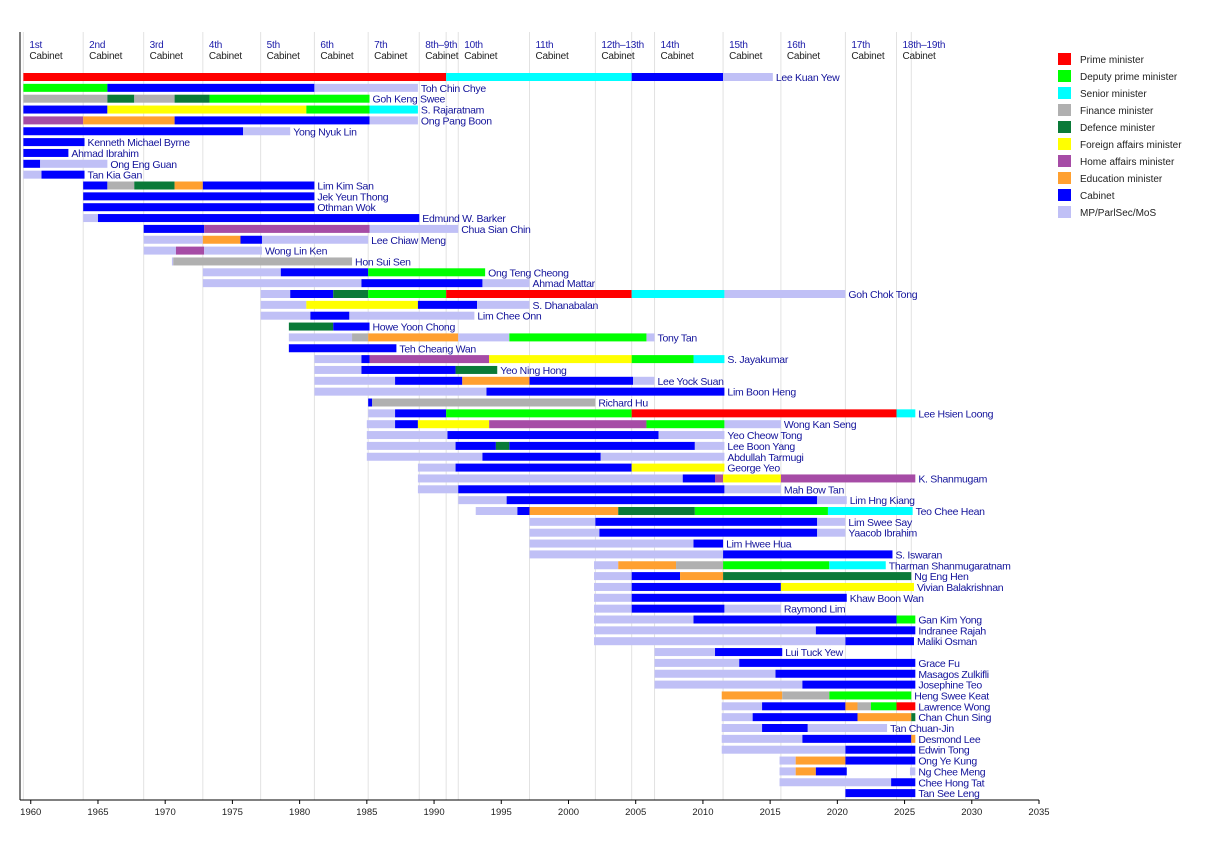  I want to click on legend-swatch-fa, so click(1064, 144).